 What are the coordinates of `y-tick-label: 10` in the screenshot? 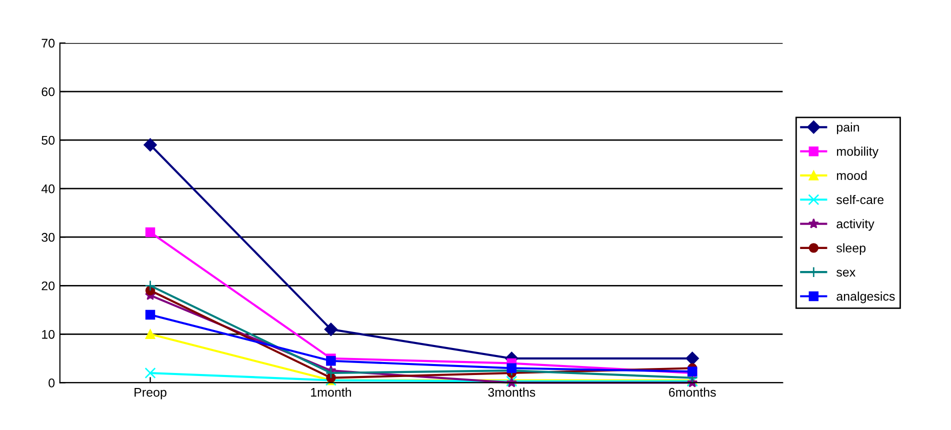 It's located at (48, 334).